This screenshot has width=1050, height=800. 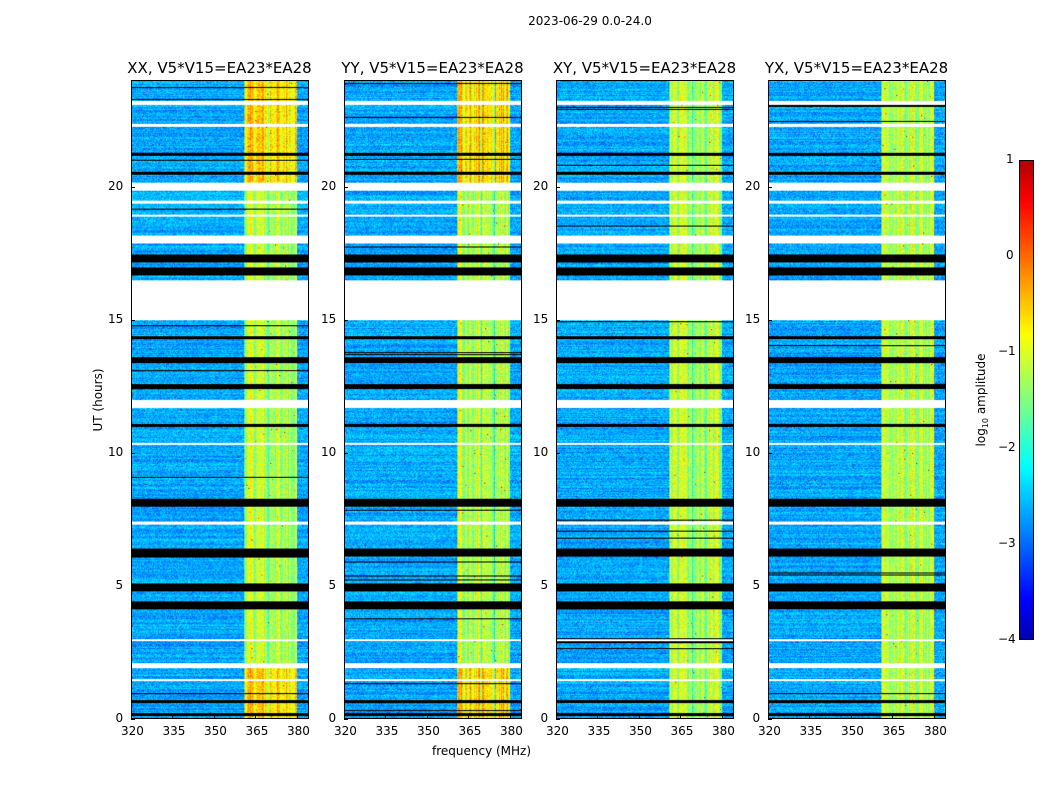 I want to click on y-axis-label: UT (hours), so click(x=98, y=400).